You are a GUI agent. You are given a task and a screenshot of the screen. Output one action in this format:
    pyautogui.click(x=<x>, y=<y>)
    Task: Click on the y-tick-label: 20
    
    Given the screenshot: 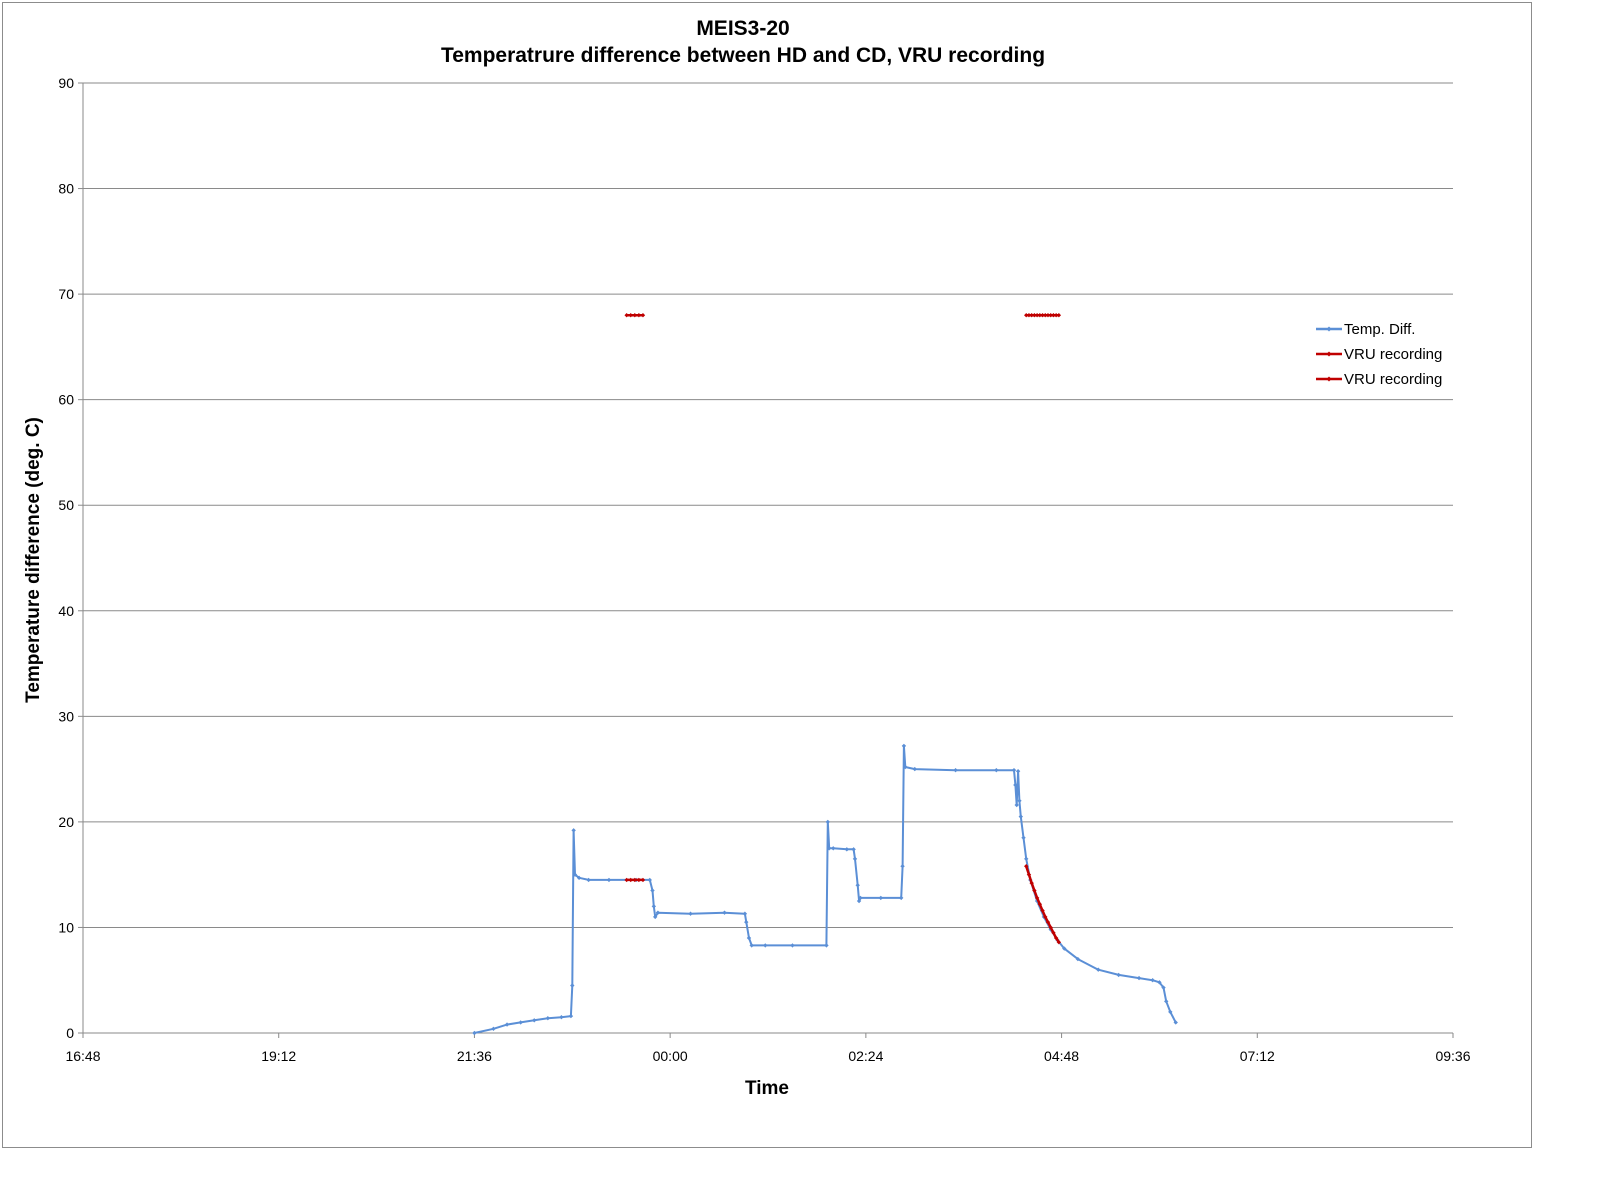 What is the action you would take?
    pyautogui.click(x=66, y=822)
    